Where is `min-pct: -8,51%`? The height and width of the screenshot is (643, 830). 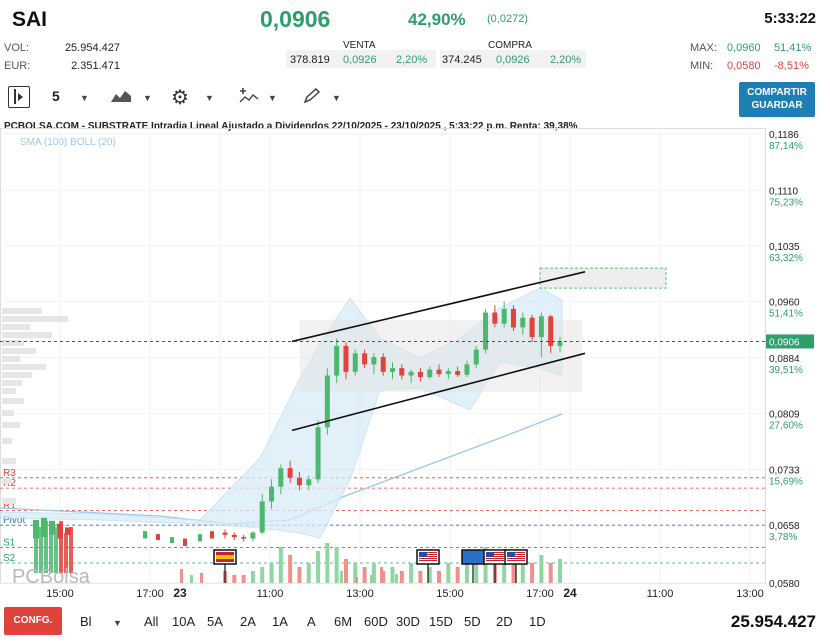
min-pct: -8,51% is located at coordinates (791, 66).